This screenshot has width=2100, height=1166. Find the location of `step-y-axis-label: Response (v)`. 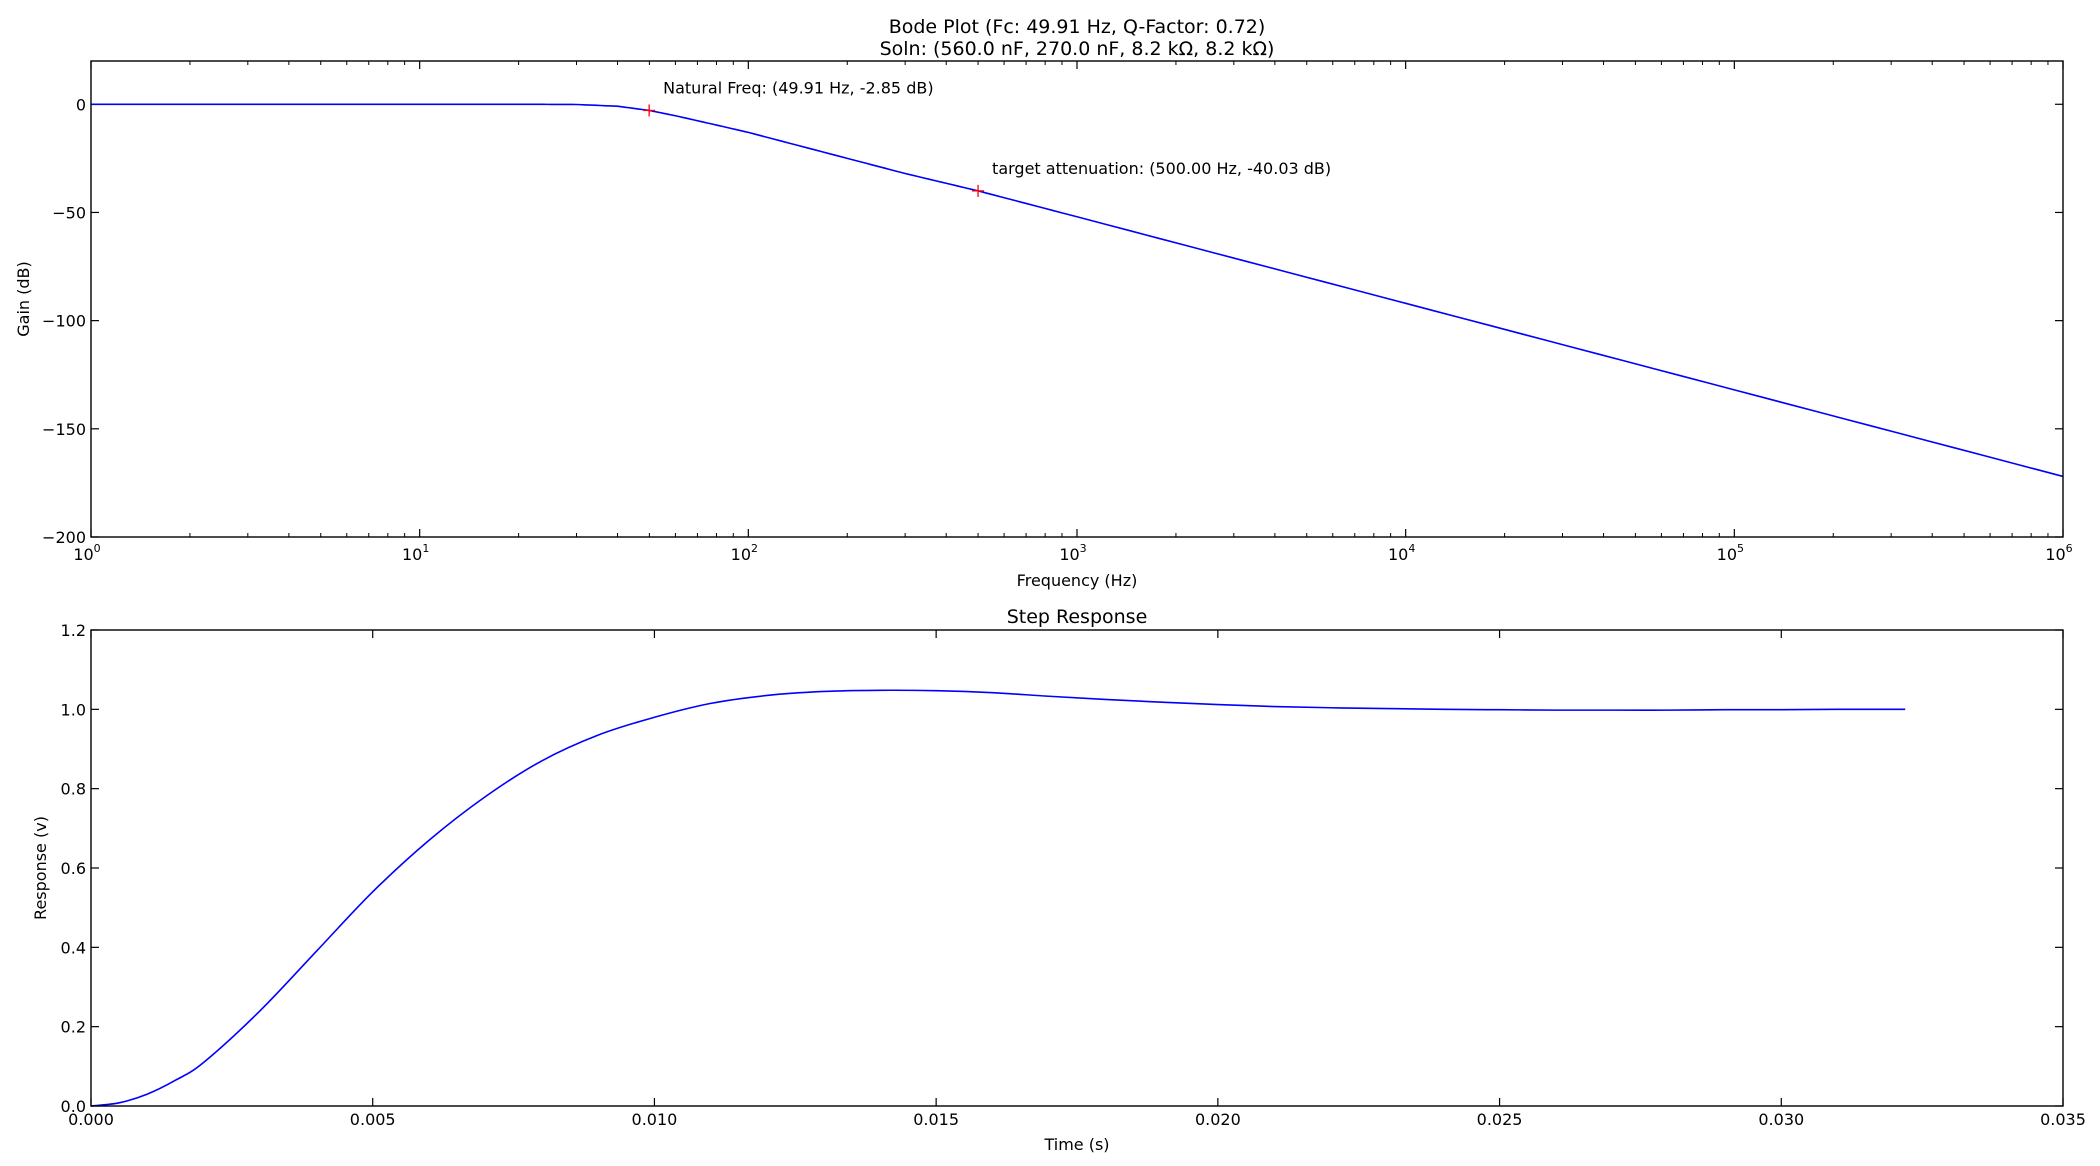

step-y-axis-label: Response (v) is located at coordinates (40, 868).